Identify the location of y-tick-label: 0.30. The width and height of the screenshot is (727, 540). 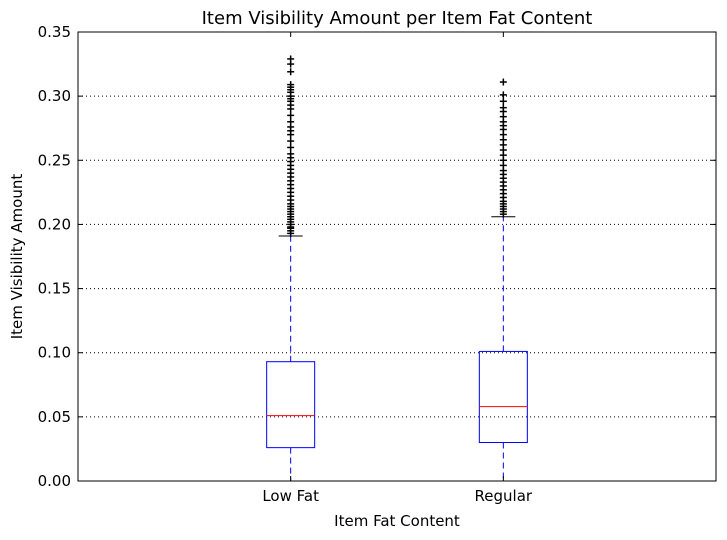
(54, 96).